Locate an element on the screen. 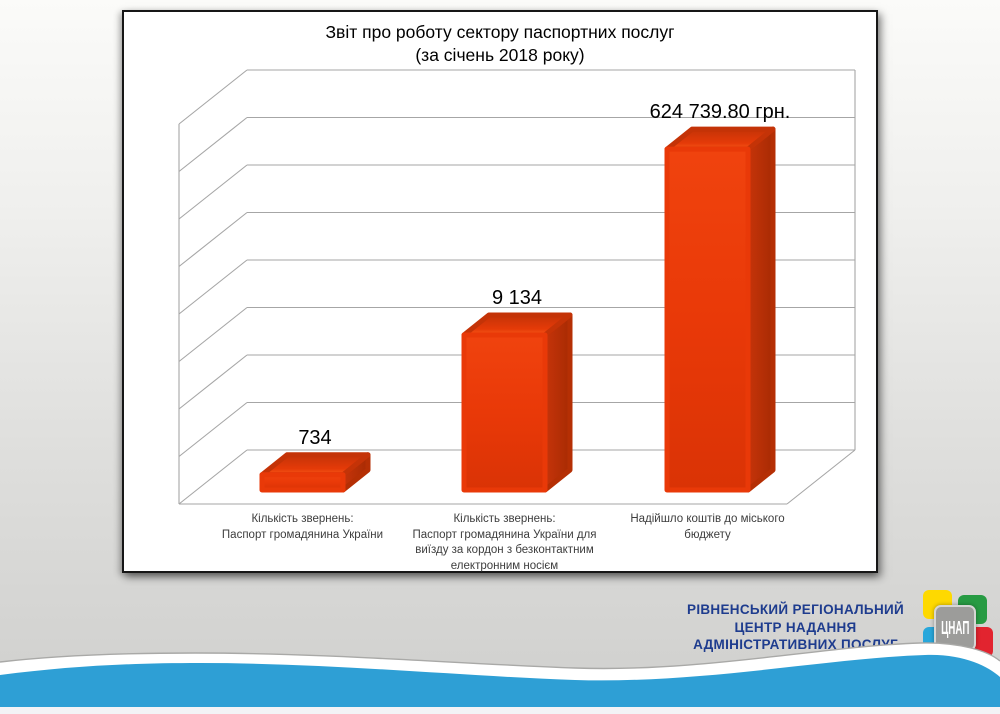  wave-blue is located at coordinates (500, 680).